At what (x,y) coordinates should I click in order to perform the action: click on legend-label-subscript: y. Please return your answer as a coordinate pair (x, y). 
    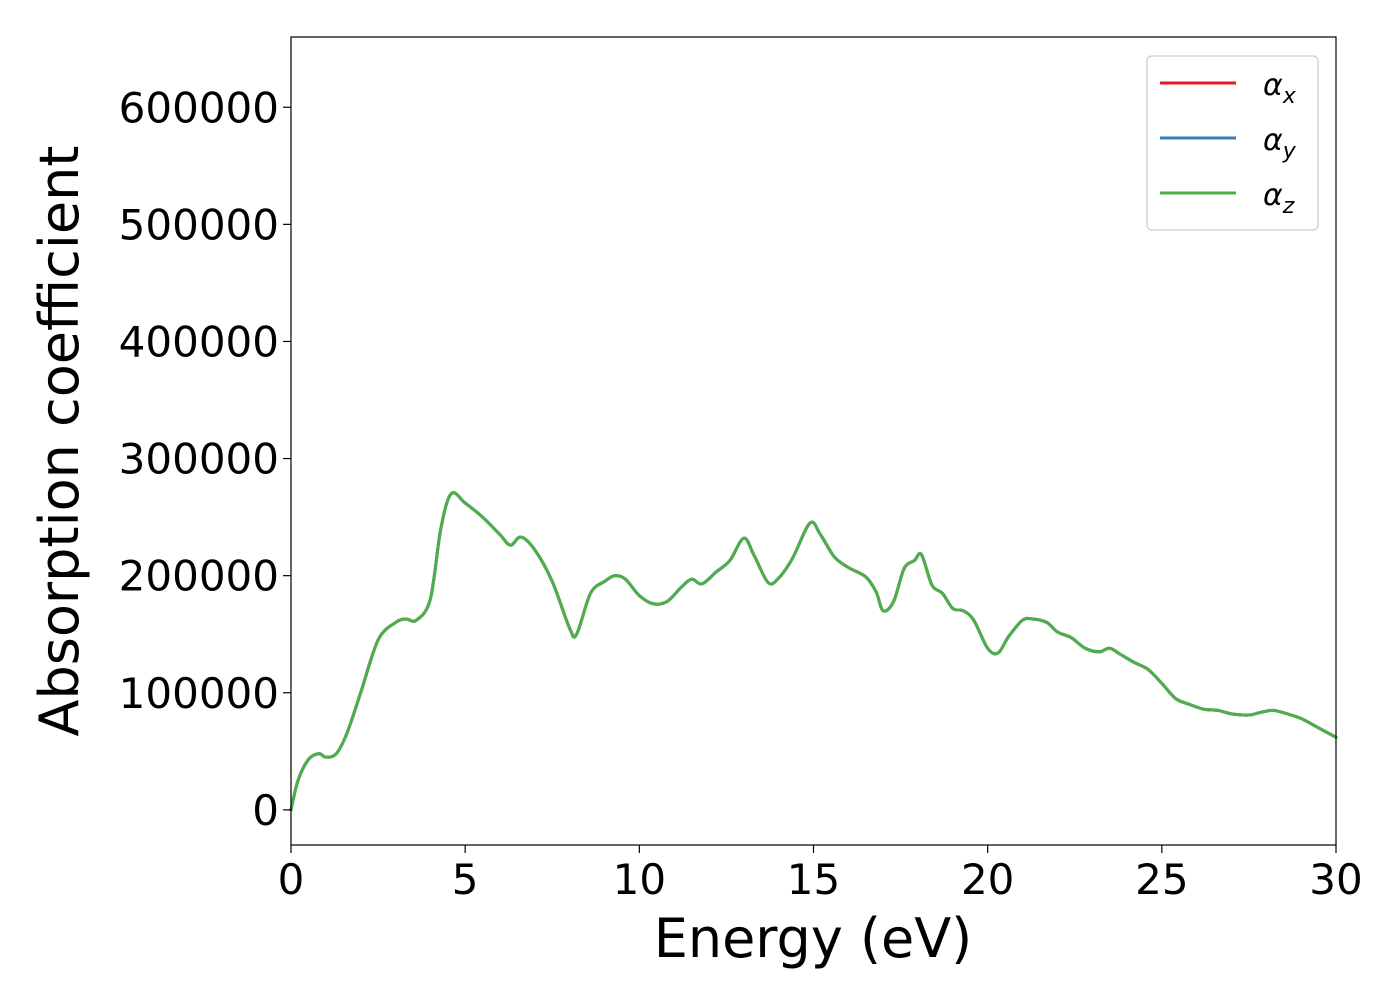
    Looking at the image, I should click on (1289, 151).